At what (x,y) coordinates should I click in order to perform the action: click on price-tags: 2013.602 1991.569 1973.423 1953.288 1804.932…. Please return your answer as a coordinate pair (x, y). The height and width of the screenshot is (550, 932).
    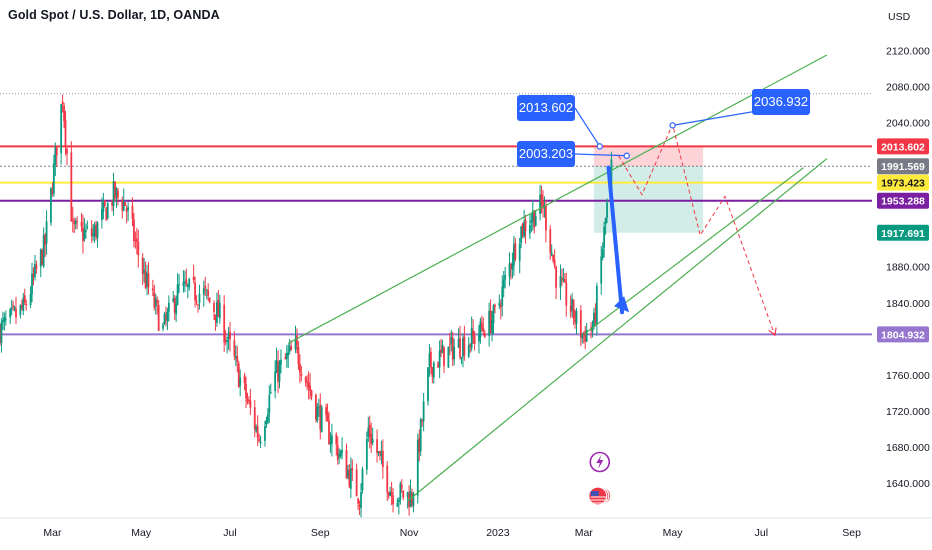
    Looking at the image, I should click on (903, 240).